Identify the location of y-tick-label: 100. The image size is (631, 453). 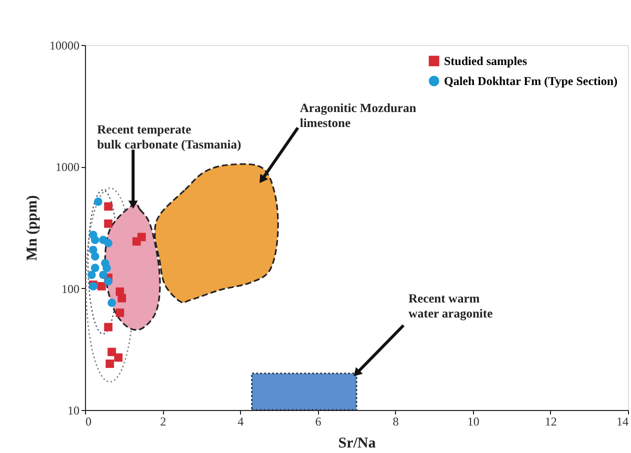
(71, 289).